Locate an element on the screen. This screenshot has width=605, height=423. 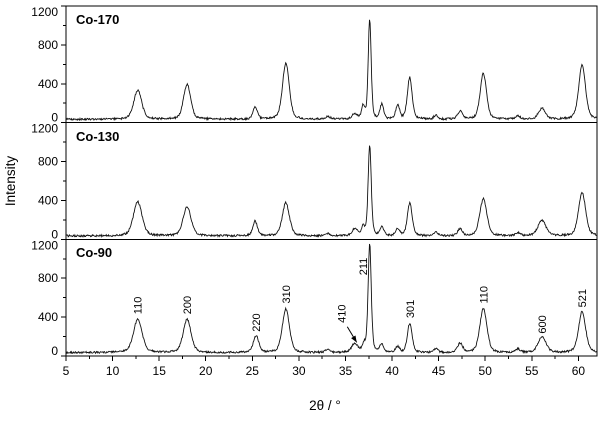
peak-label-220: 220 is located at coordinates (257, 322).